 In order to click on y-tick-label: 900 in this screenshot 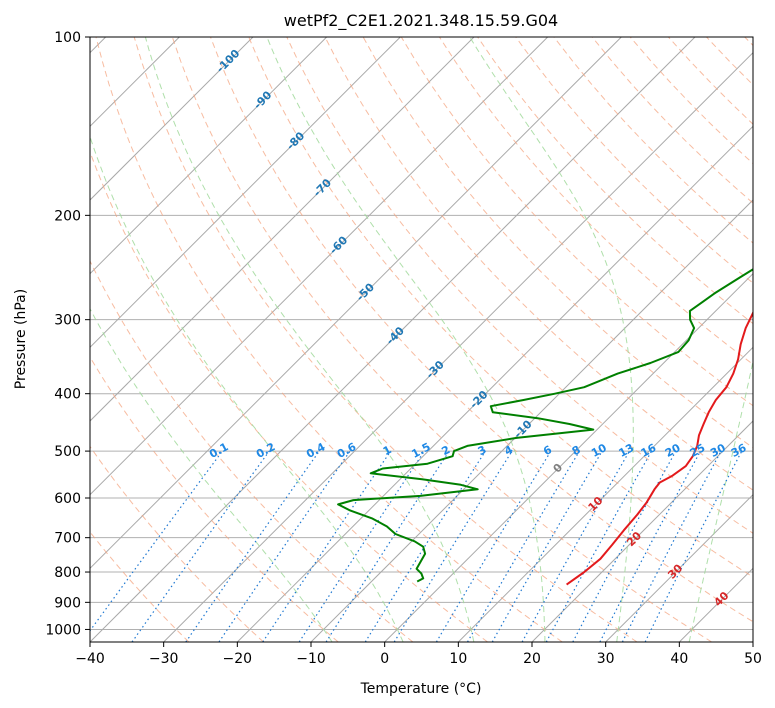, I will do `click(67, 603)`.